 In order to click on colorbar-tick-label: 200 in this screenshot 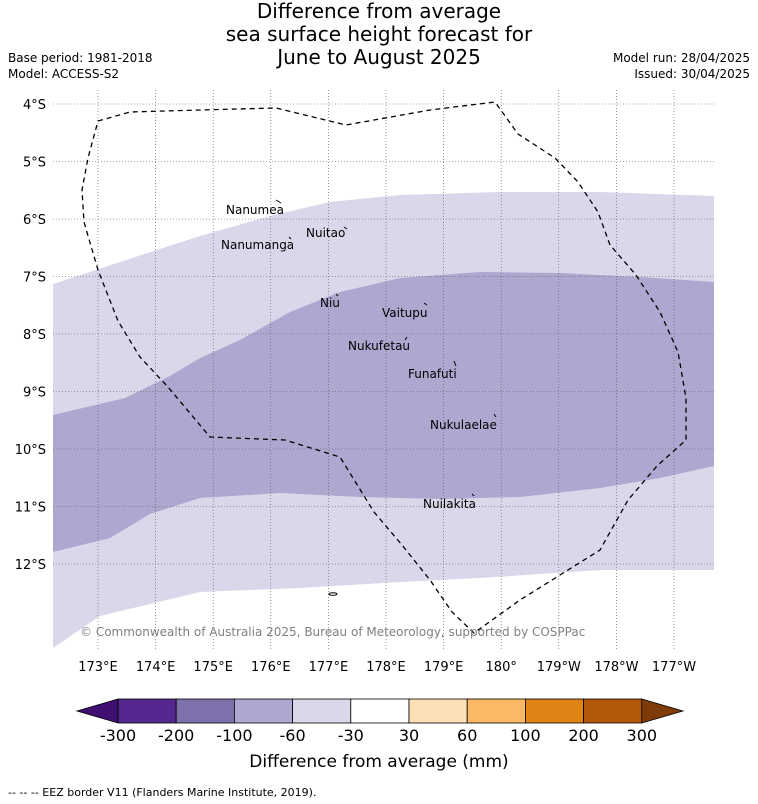, I will do `click(583, 735)`.